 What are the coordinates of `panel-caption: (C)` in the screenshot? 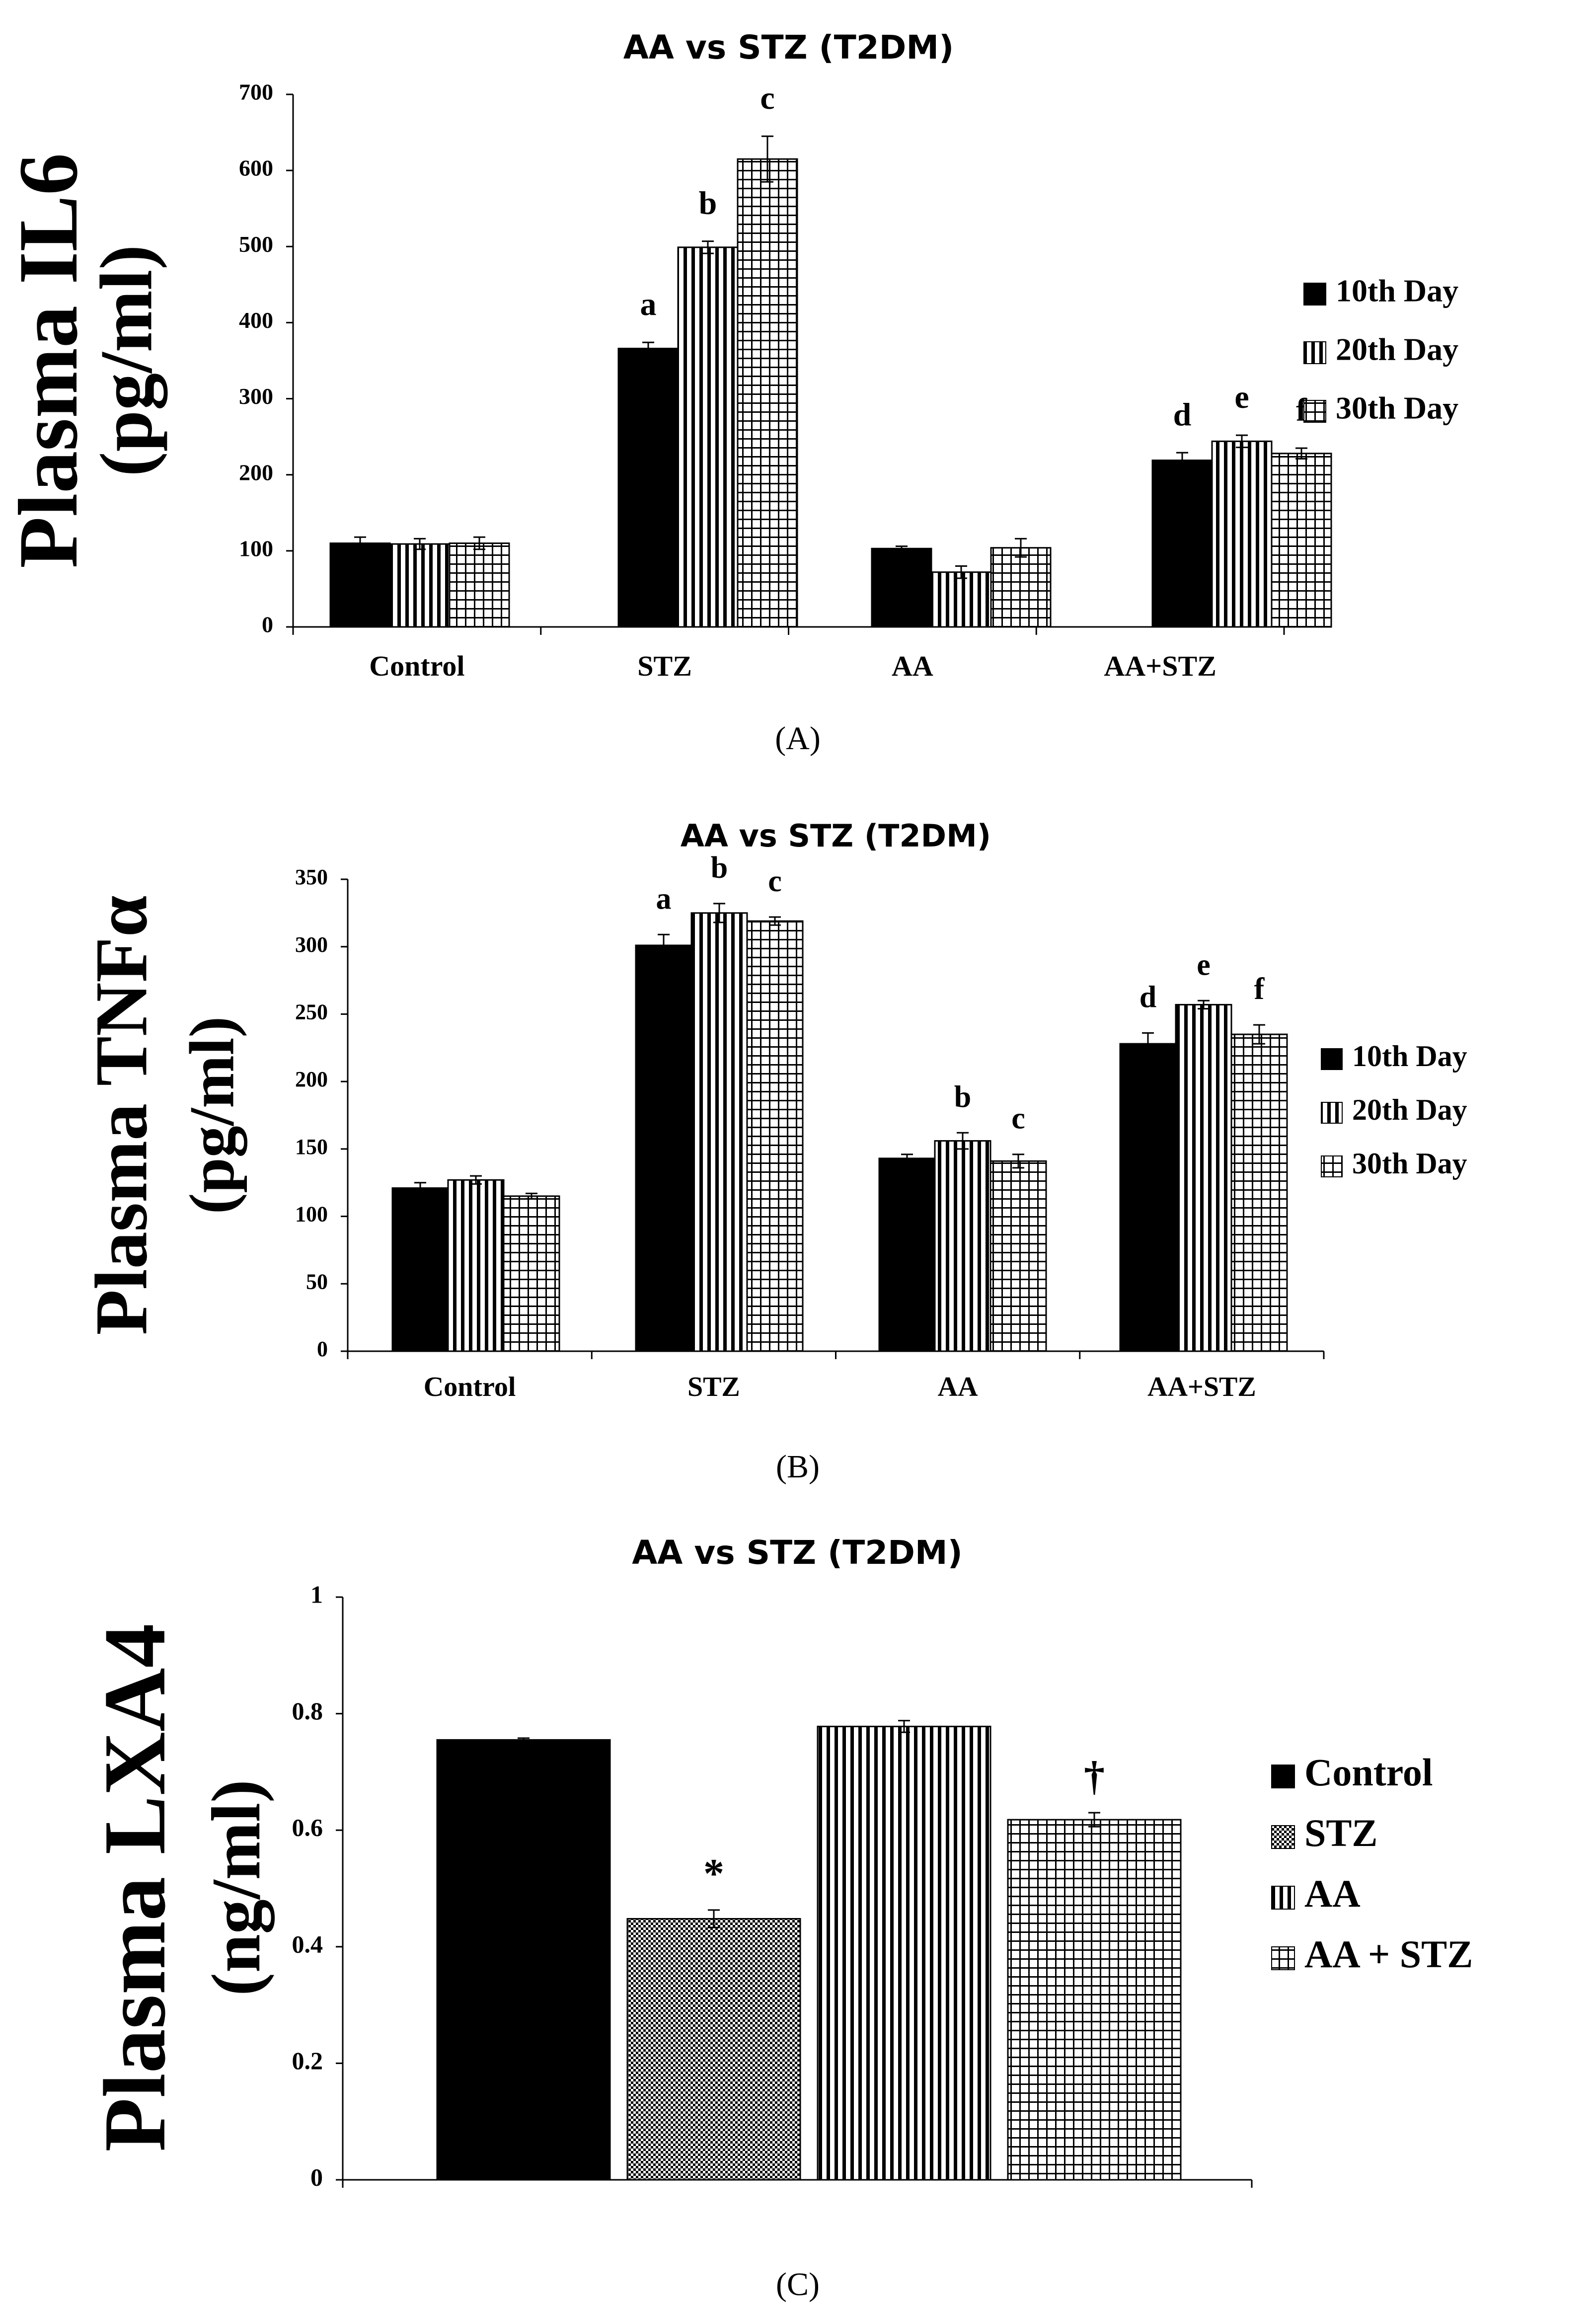 It's located at (798, 2284).